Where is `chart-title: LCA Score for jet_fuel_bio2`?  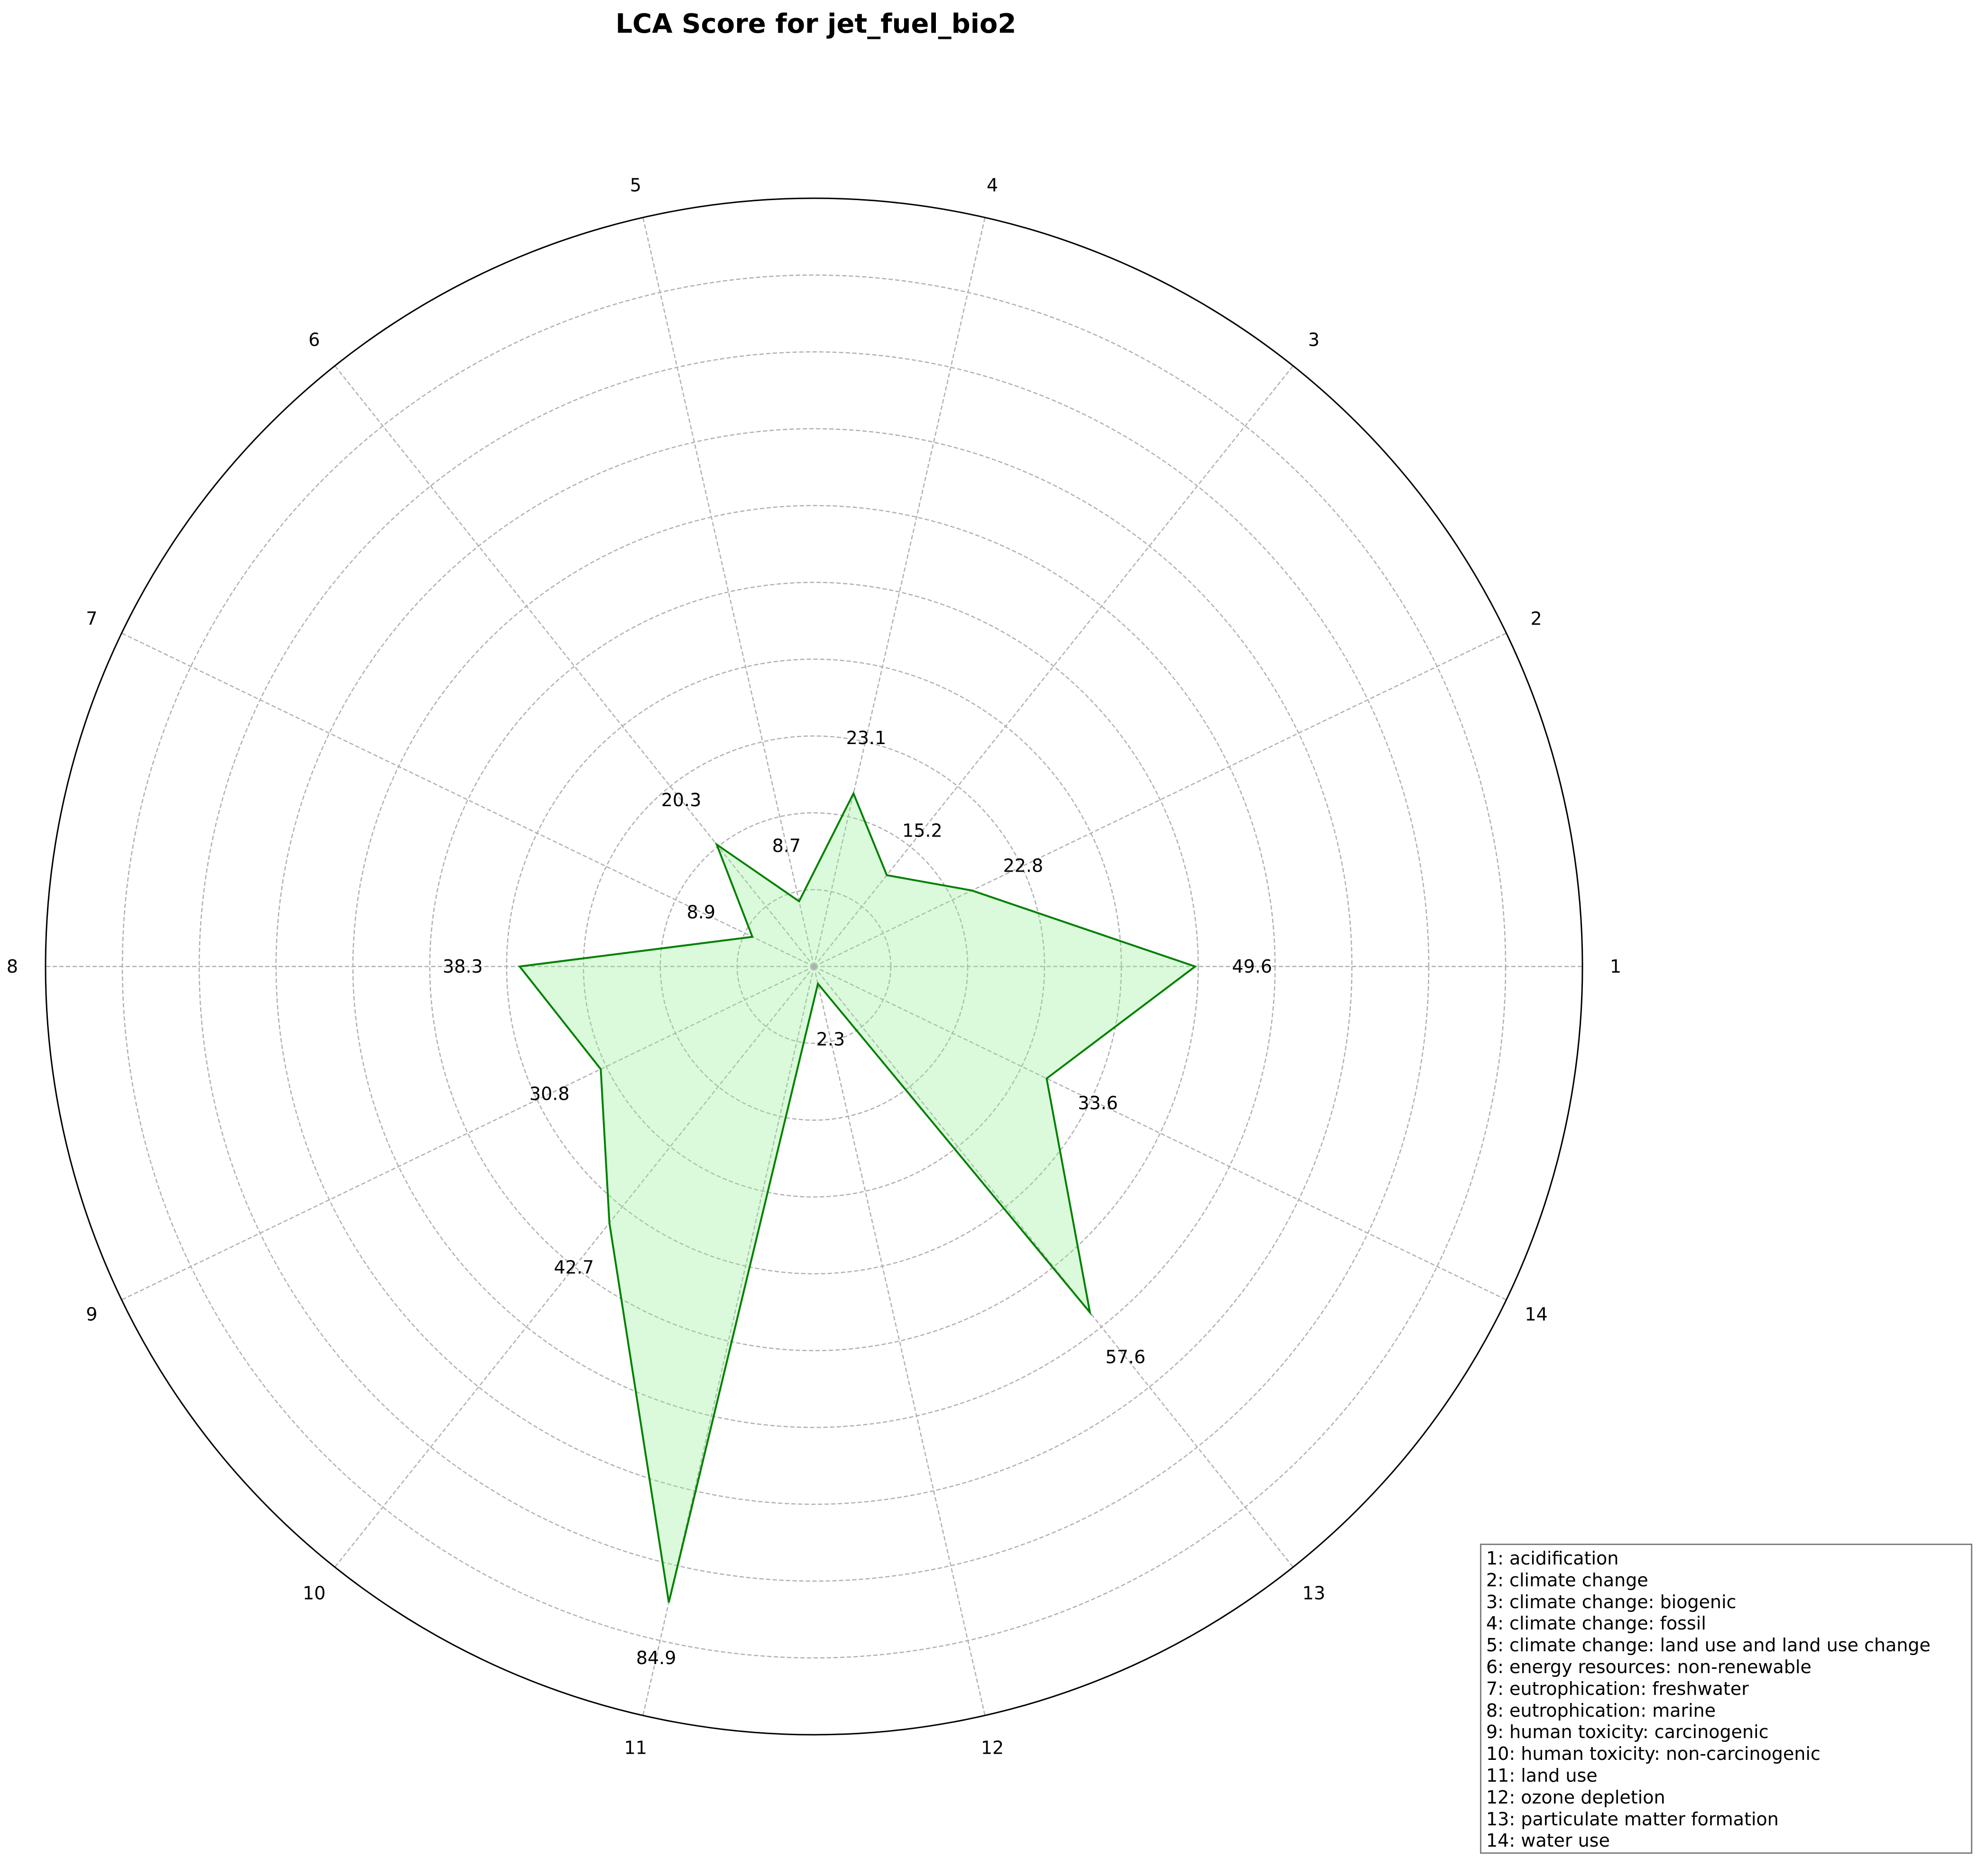 chart-title: LCA Score for jet_fuel_bio2 is located at coordinates (816, 24).